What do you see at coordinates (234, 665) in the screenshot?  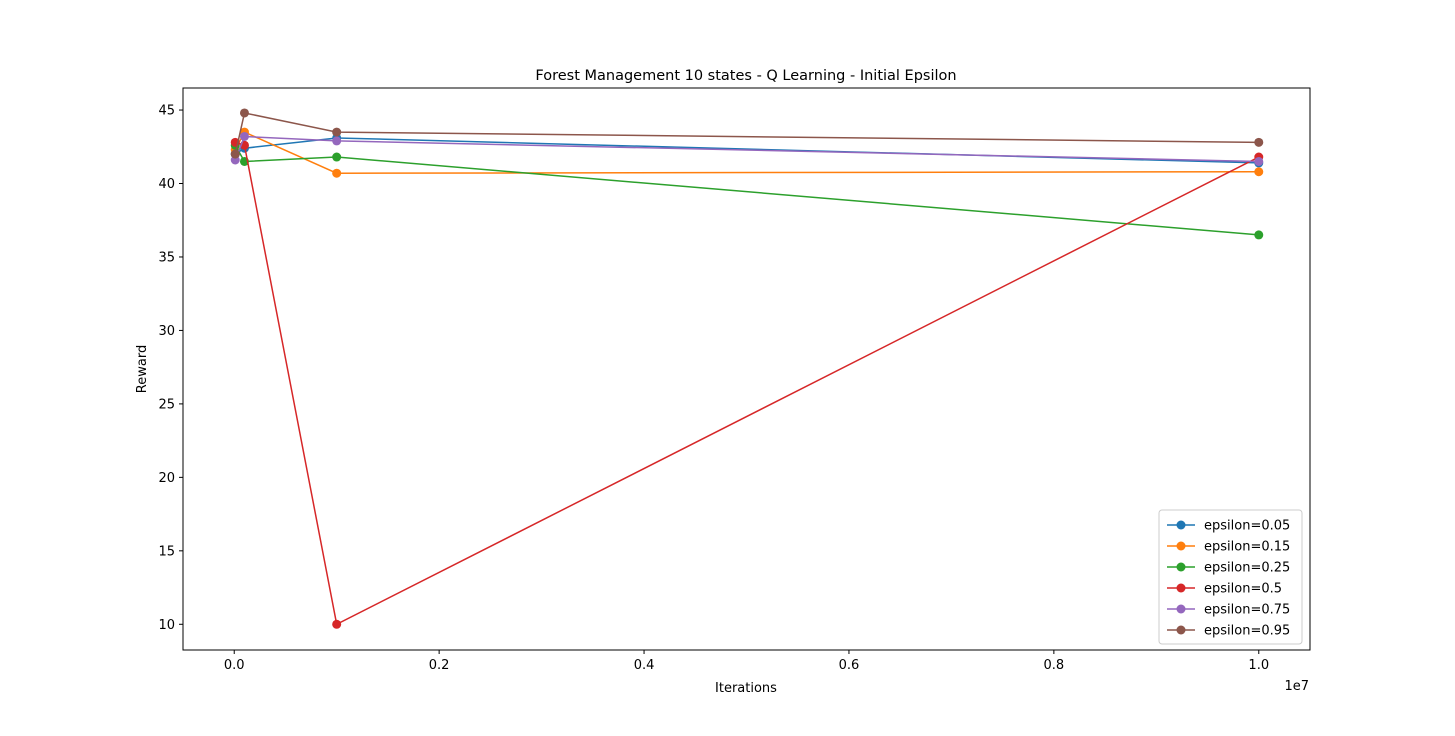 I see `x-tick-label: 0.0` at bounding box center [234, 665].